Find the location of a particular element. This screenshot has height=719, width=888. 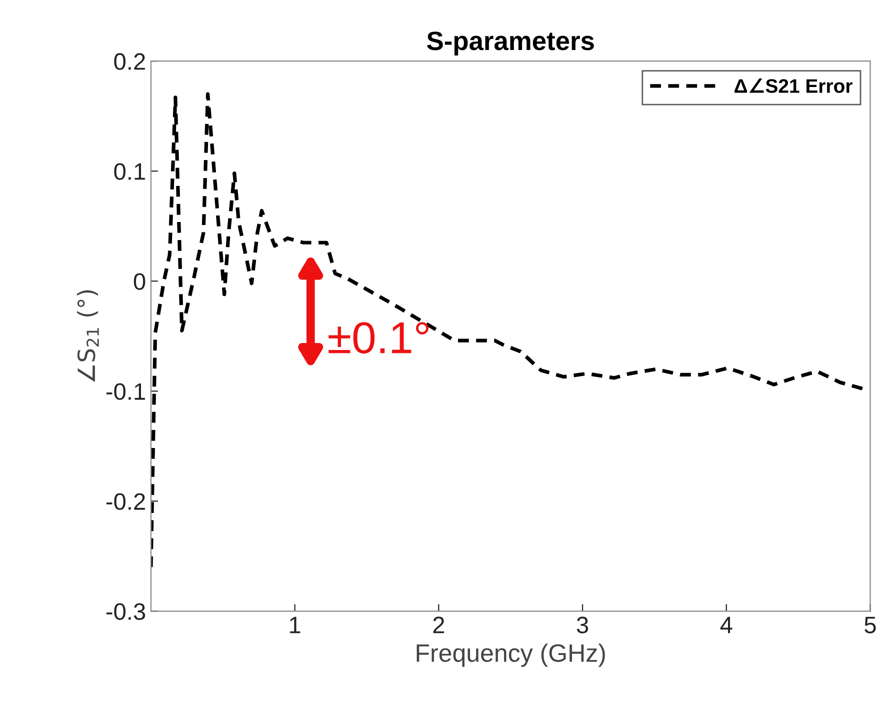

chart-title: S-parameters is located at coordinates (510, 44).